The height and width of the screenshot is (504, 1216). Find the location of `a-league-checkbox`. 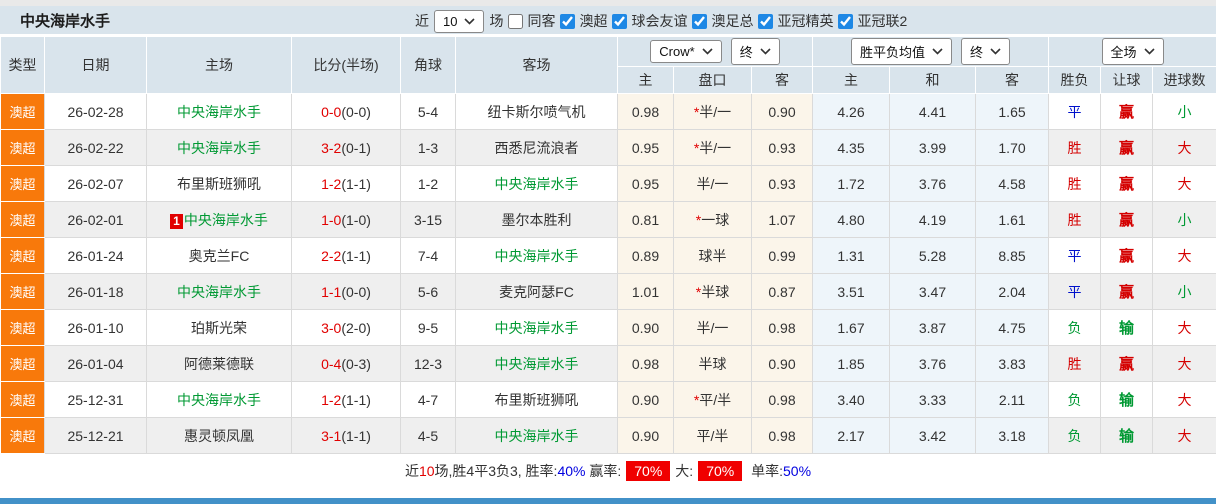

a-league-checkbox is located at coordinates (568, 21).